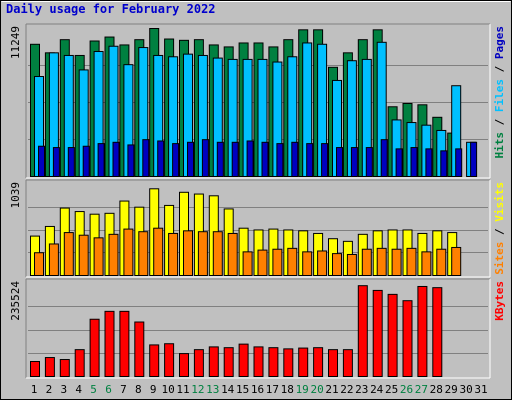 The image size is (512, 400). I want to click on day-label-14: 14, so click(228, 389).